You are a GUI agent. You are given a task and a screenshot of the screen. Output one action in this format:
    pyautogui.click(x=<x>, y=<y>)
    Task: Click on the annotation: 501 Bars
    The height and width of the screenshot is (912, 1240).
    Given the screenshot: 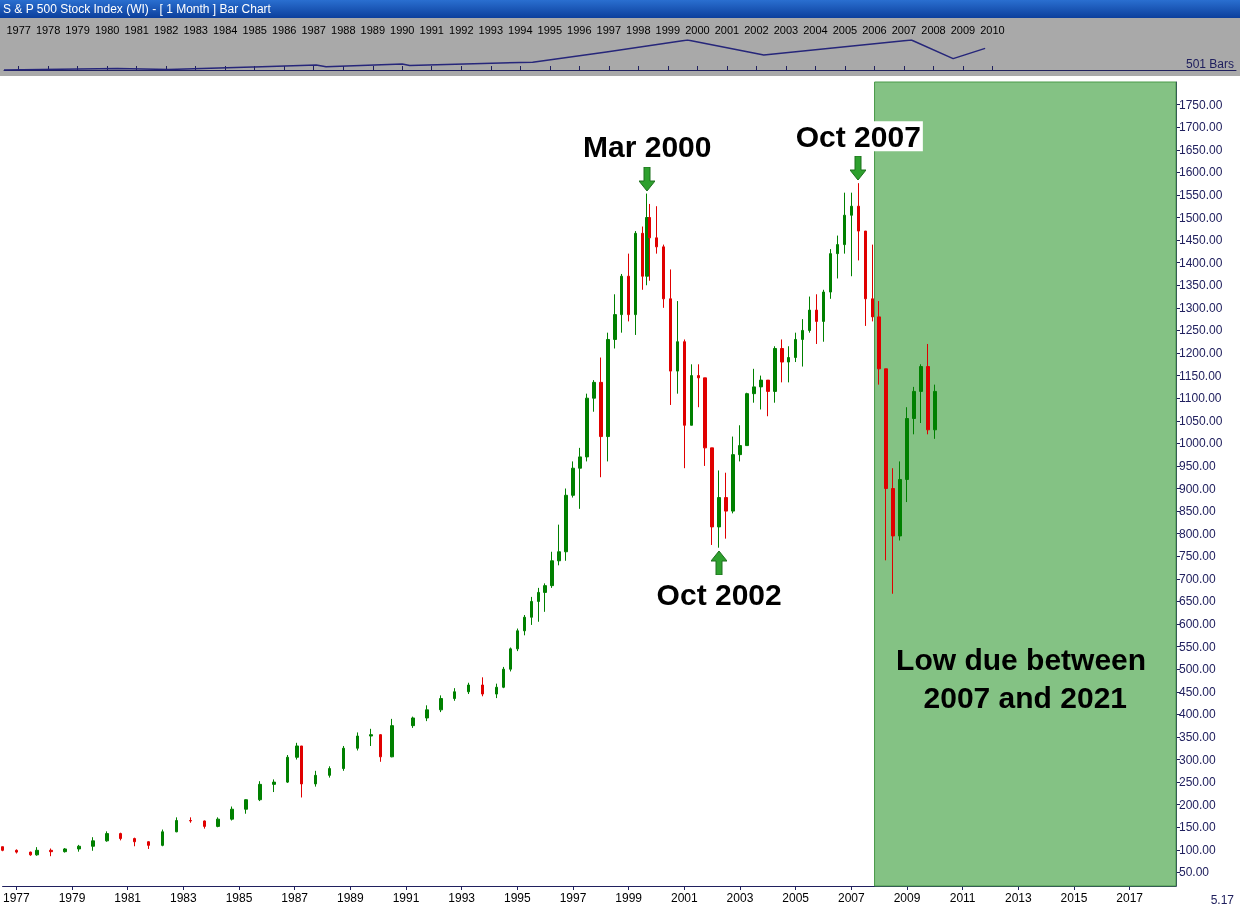 What is the action you would take?
    pyautogui.click(x=1209, y=64)
    